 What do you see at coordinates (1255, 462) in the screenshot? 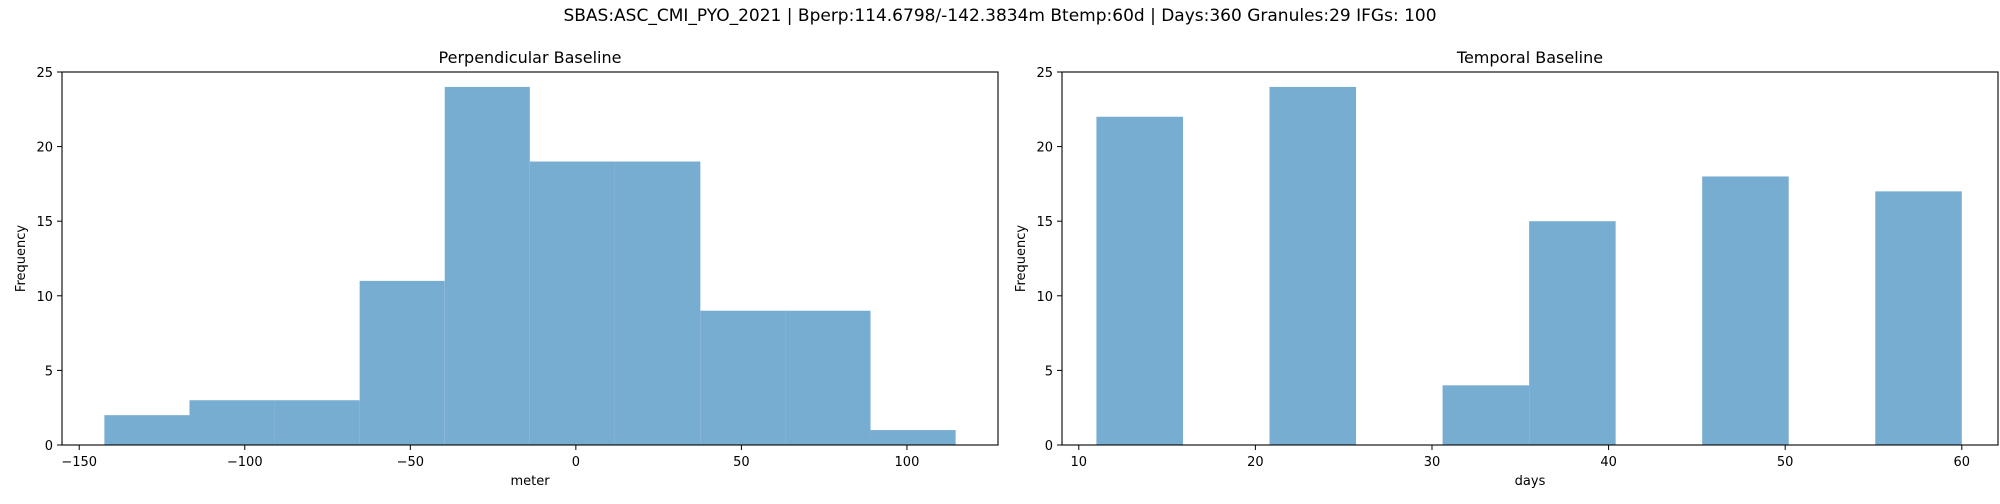
I see `x-tick-label: 20` at bounding box center [1255, 462].